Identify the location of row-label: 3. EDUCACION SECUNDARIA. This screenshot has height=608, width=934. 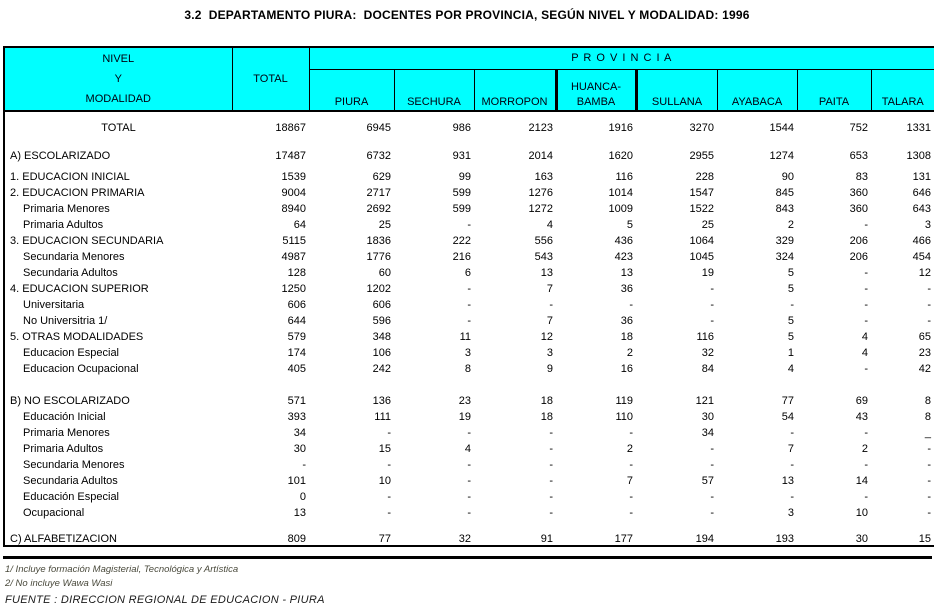
(87, 241).